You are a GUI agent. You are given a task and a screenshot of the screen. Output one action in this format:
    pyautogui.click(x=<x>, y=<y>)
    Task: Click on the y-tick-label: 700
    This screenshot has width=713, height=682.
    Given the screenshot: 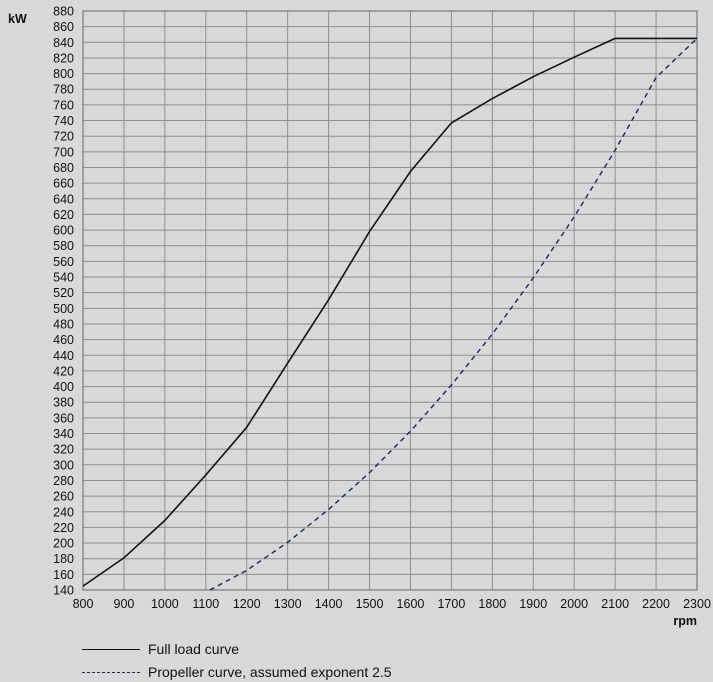 What is the action you would take?
    pyautogui.click(x=63, y=152)
    